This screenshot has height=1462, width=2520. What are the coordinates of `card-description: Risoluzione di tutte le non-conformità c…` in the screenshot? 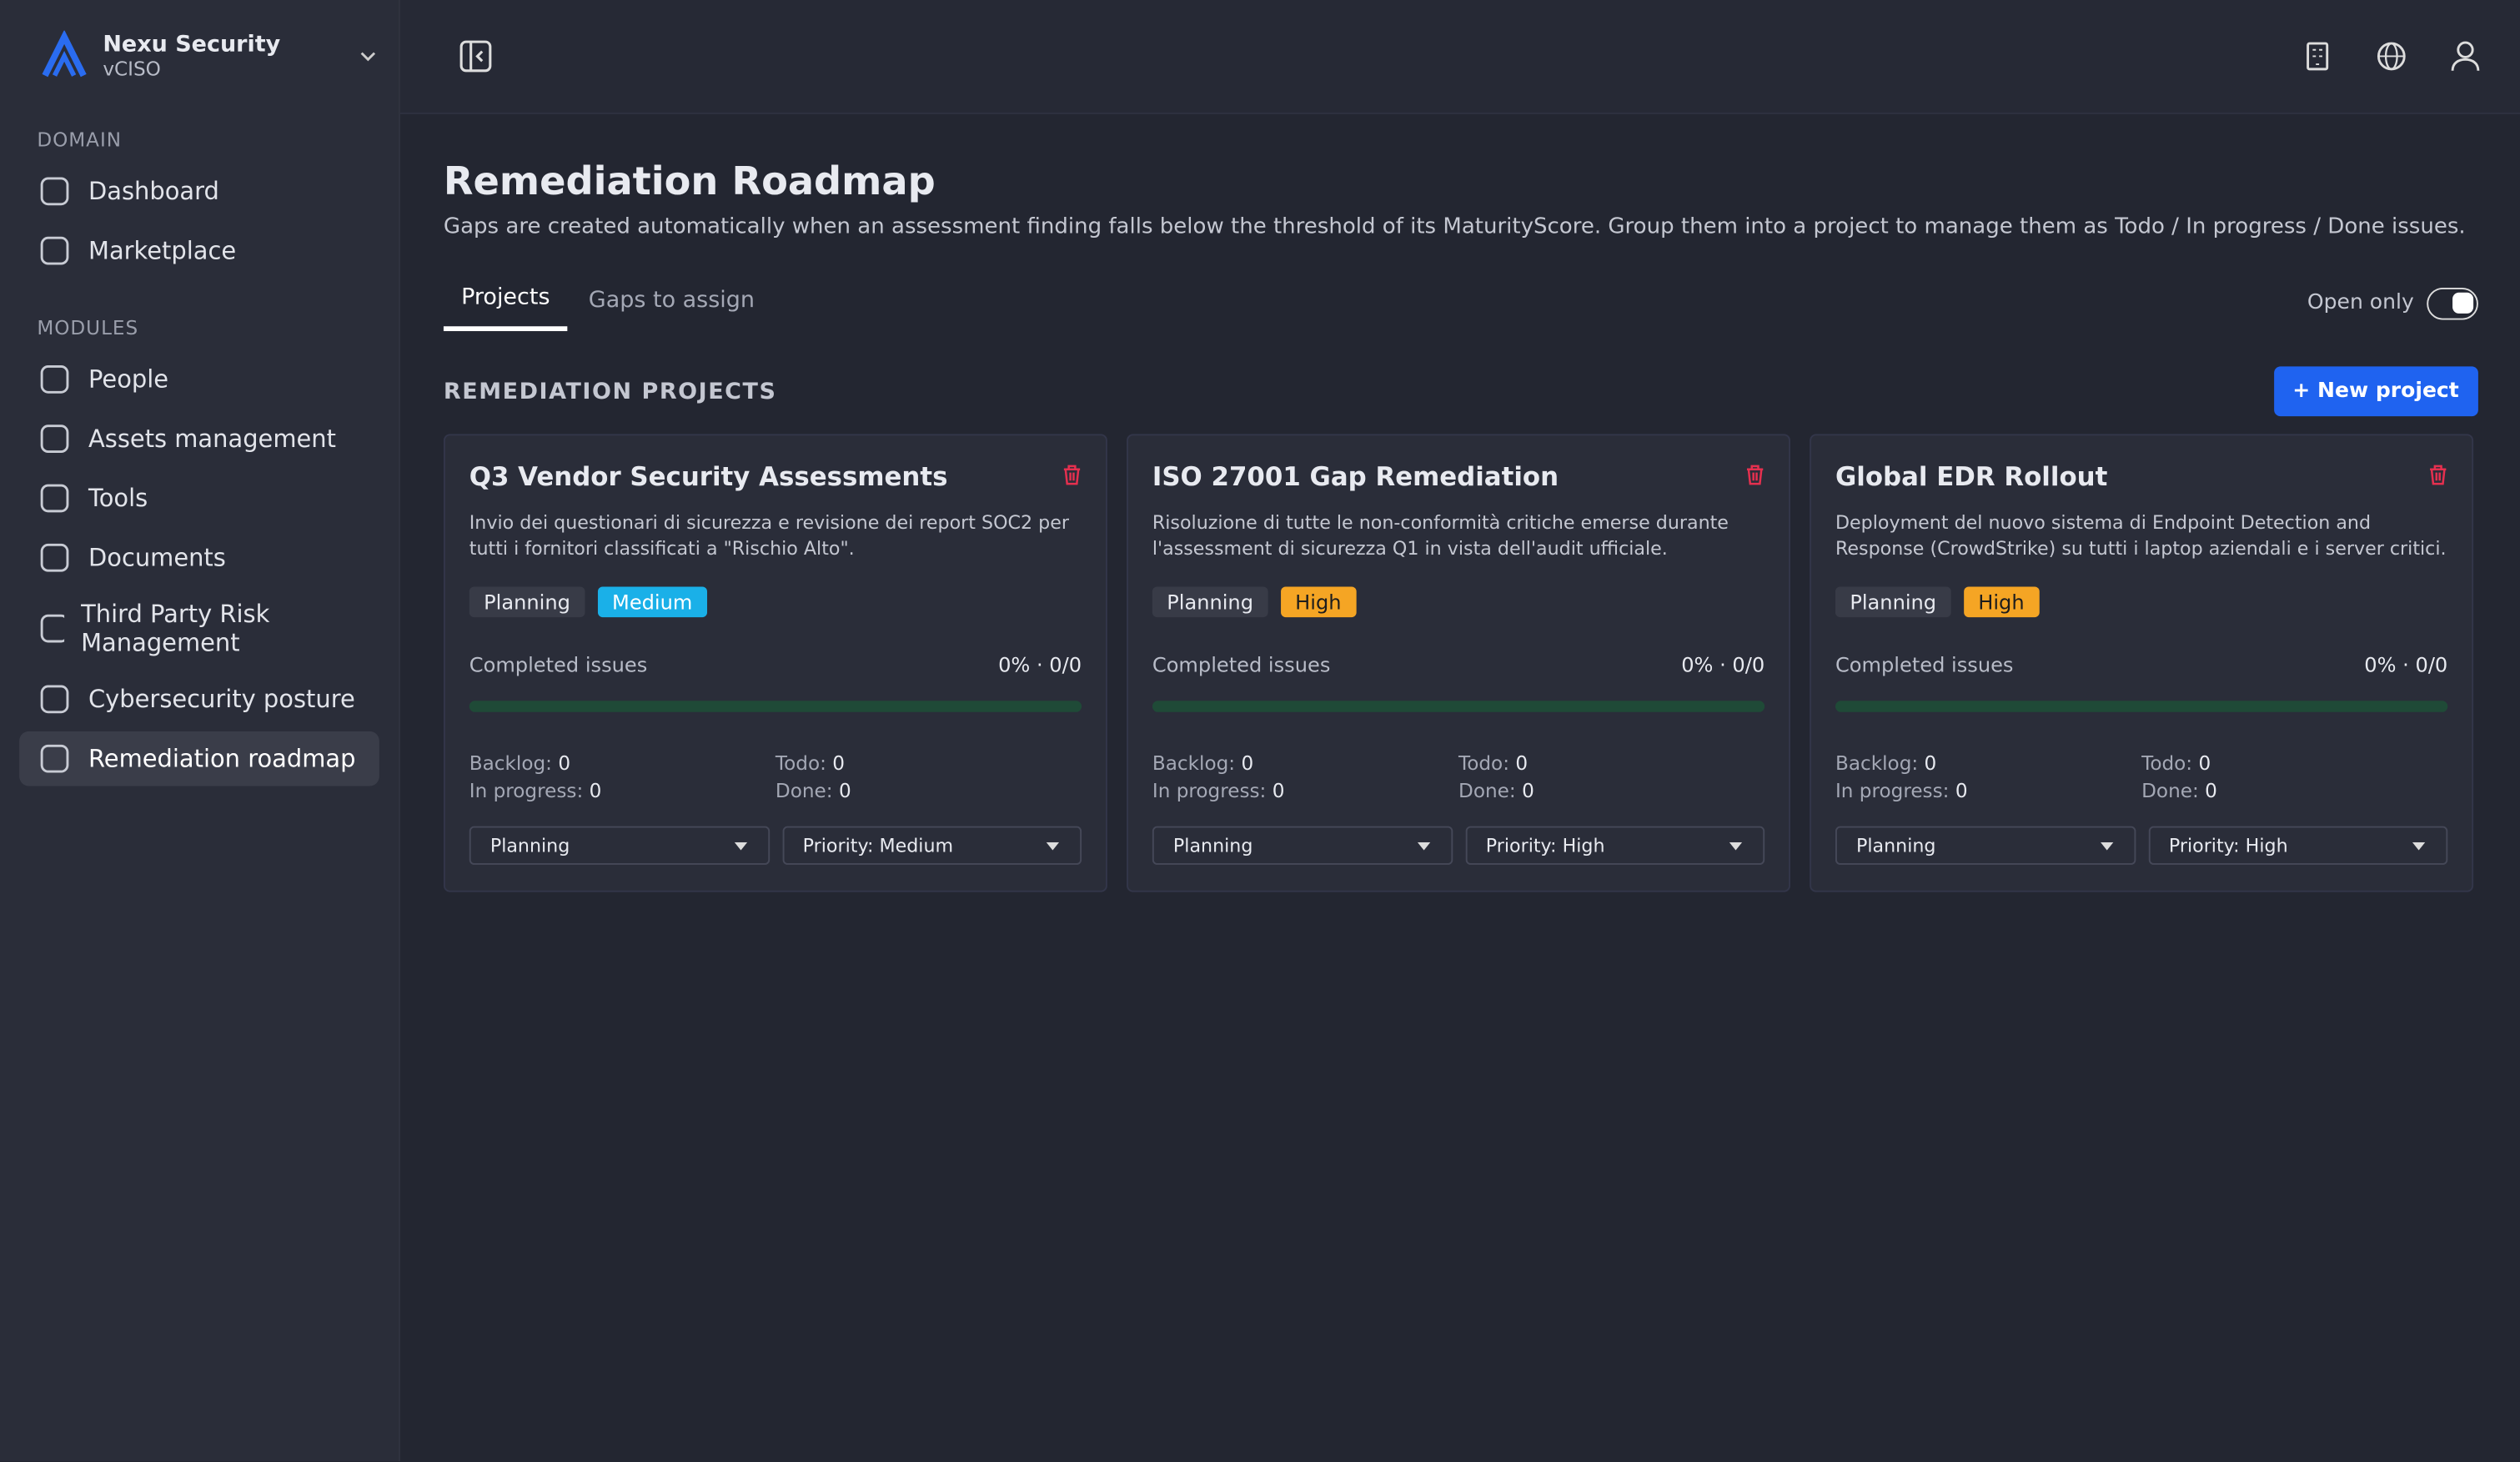 It's located at (1440, 535).